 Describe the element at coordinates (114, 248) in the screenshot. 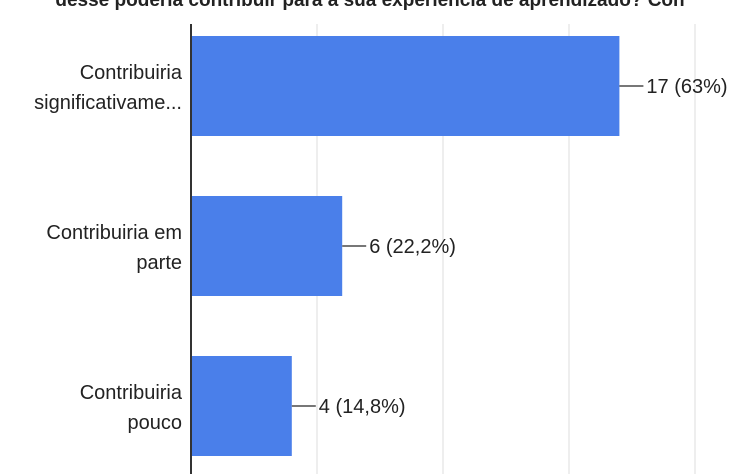

I see `category-label: Contribuiria em parte` at that location.